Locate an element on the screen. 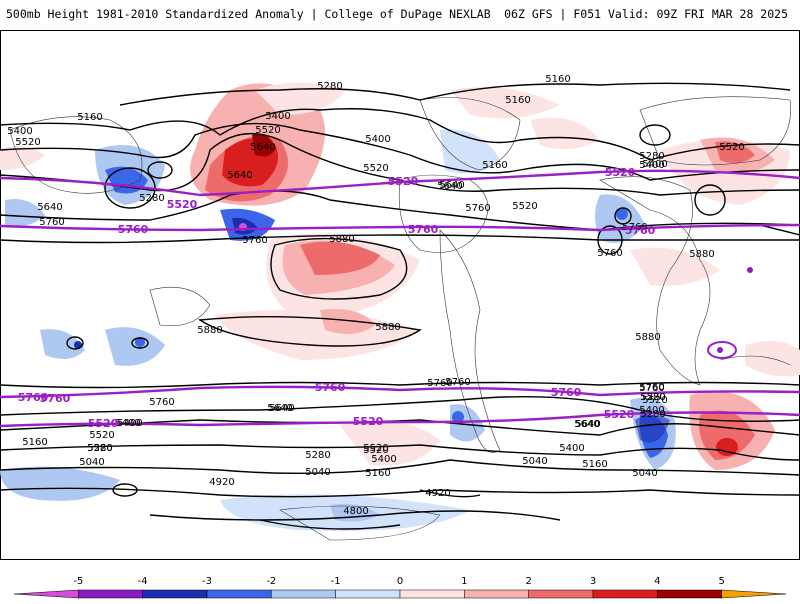 This screenshot has width=800, height=604. legend-tick-label: -5 is located at coordinates (78, 581).